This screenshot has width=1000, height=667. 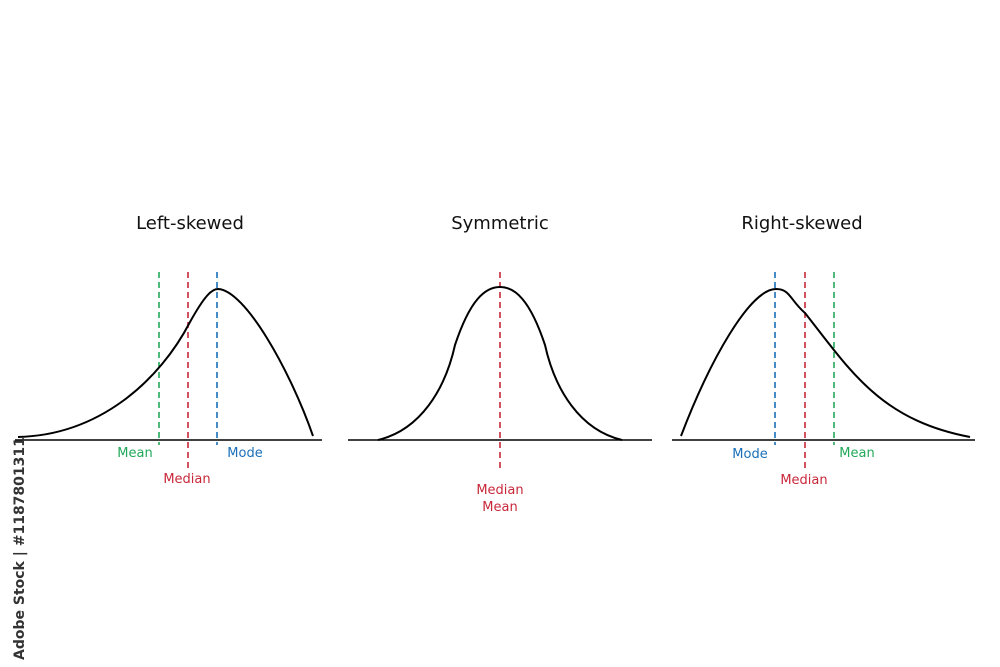 What do you see at coordinates (500, 223) in the screenshot?
I see `panel-title: Symmetric` at bounding box center [500, 223].